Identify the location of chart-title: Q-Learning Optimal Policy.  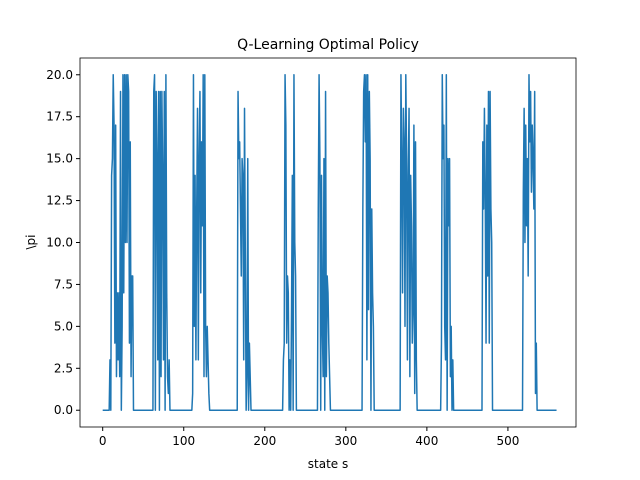
(328, 45).